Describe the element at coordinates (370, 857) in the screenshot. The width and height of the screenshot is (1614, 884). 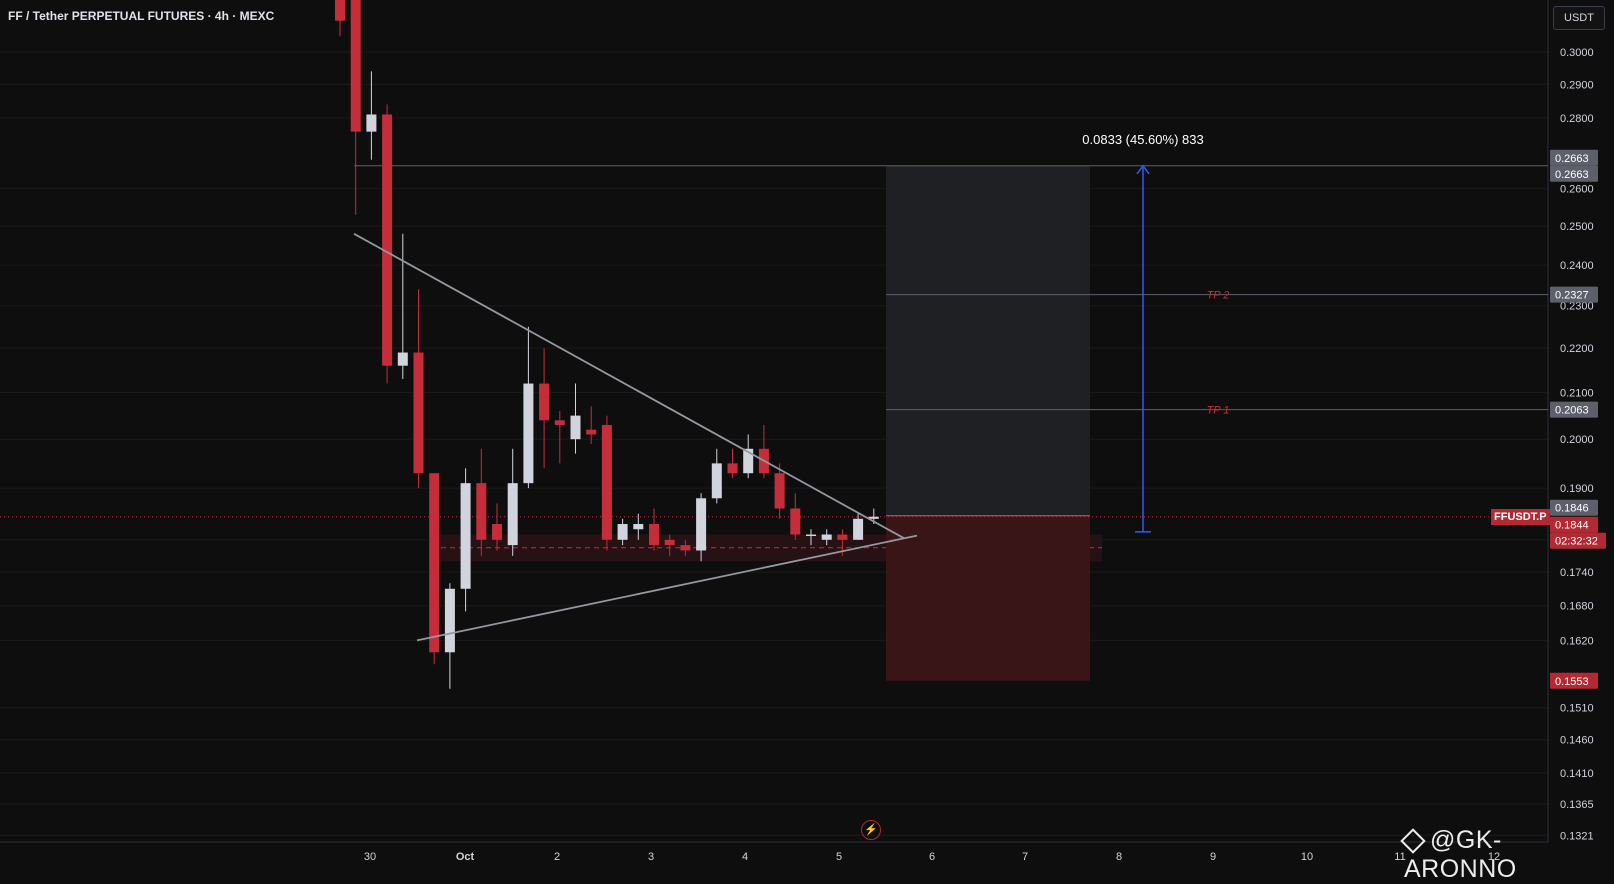
I see `time-tick-label: 30` at that location.